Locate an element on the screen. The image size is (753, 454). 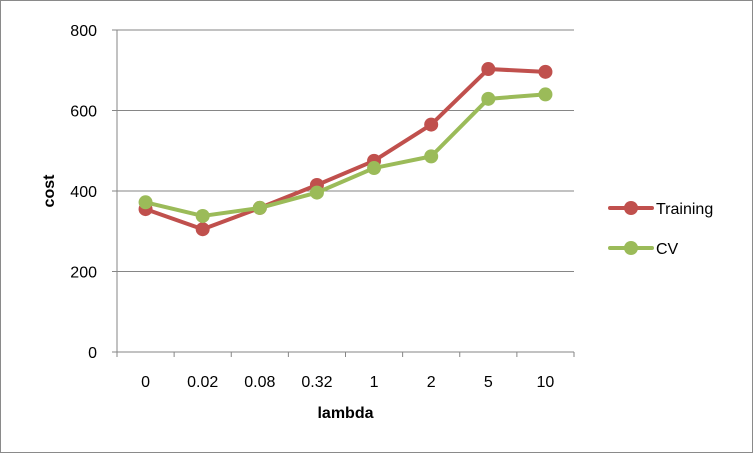
y-tick-label: 600 is located at coordinates (83, 112).